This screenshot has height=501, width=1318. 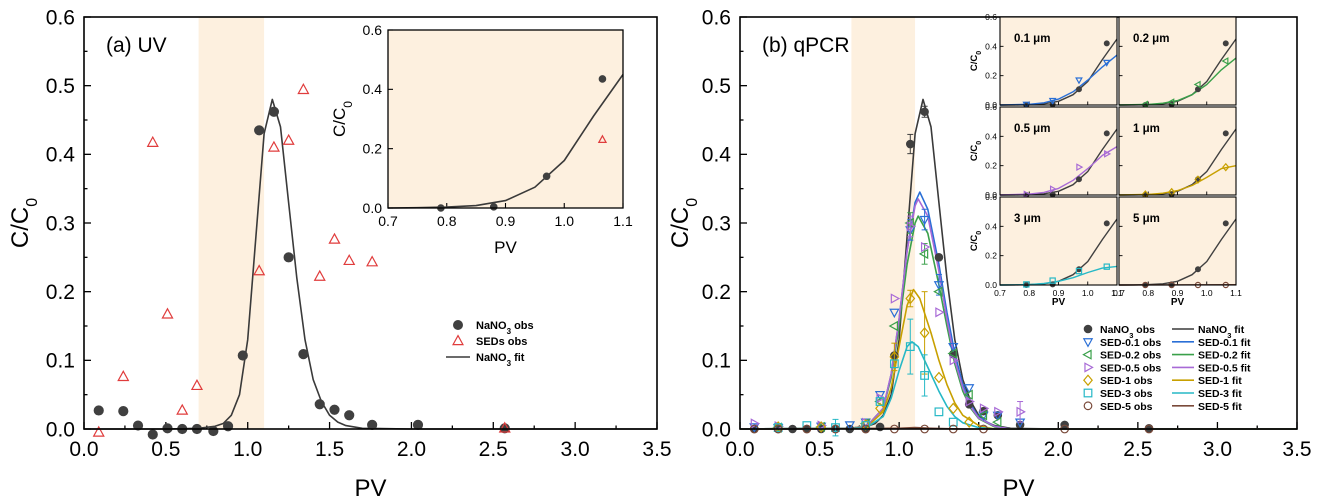 What do you see at coordinates (1027, 219) in the screenshot?
I see `inset-label: 3 μm` at bounding box center [1027, 219].